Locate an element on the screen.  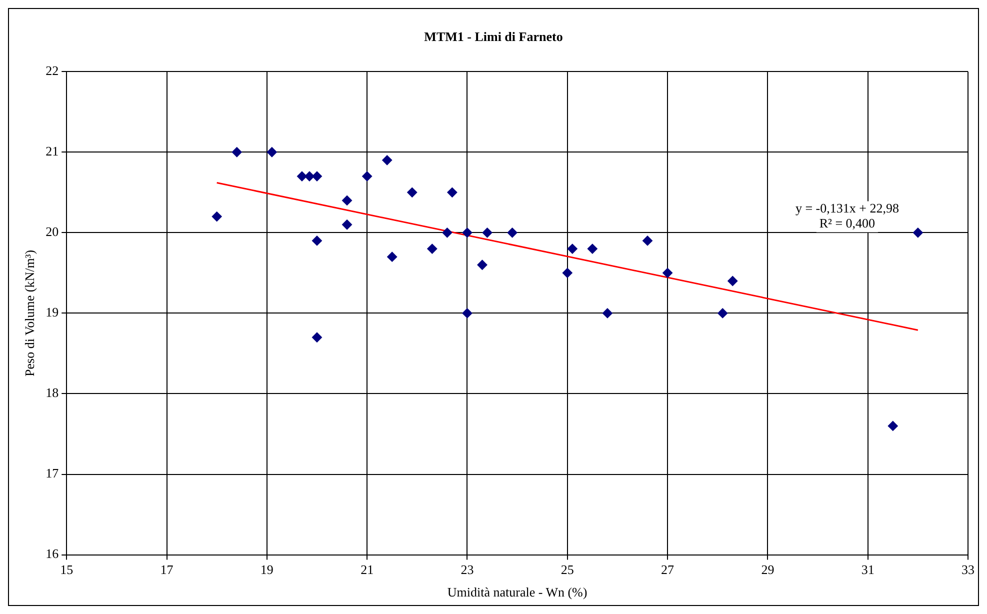
y-tick-label: 18 is located at coordinates (52, 392).